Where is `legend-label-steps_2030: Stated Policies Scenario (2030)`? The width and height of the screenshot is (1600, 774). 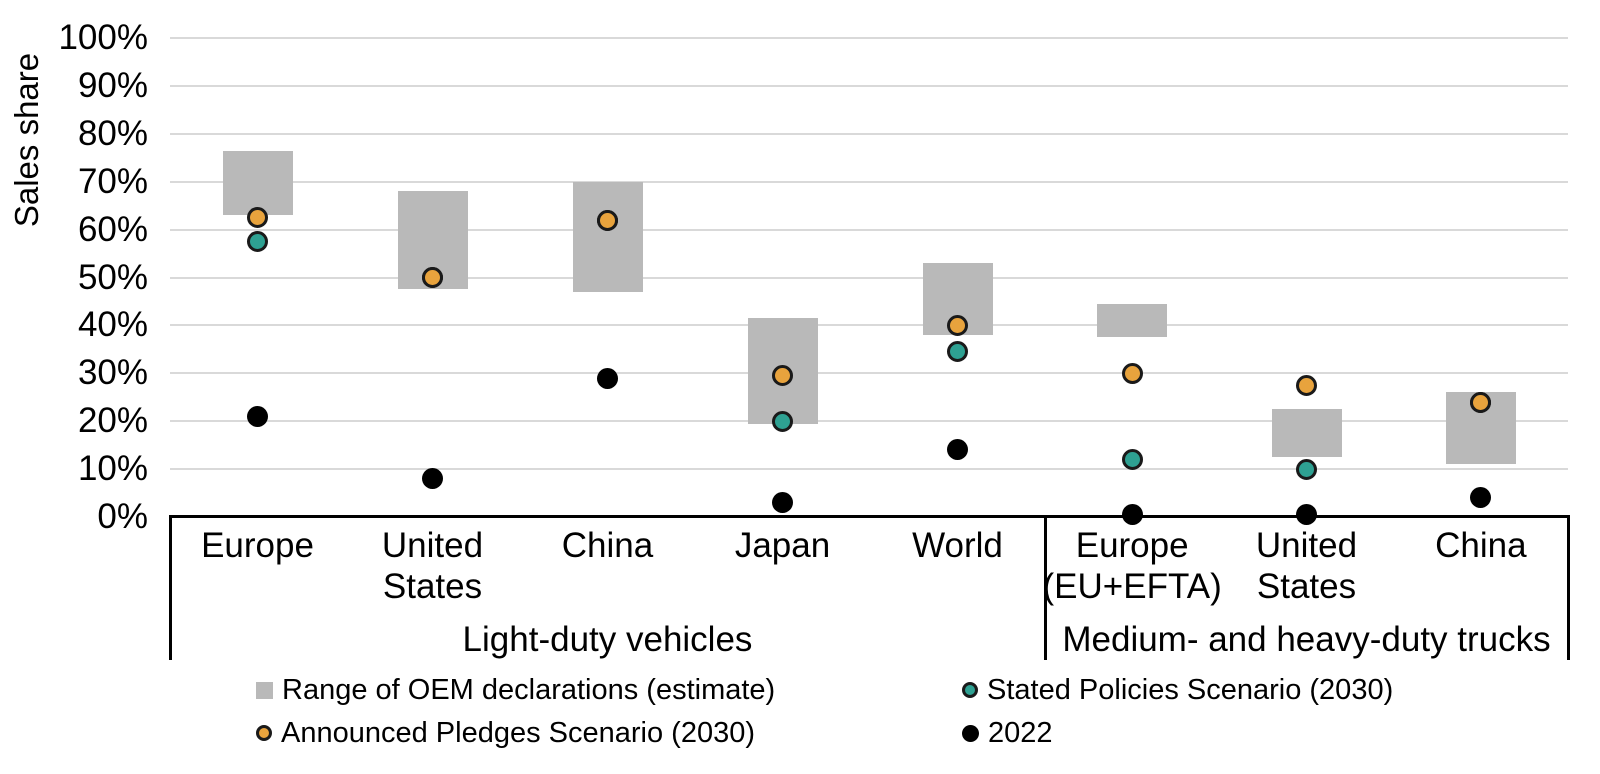 legend-label-steps_2030: Stated Policies Scenario (2030) is located at coordinates (1190, 690).